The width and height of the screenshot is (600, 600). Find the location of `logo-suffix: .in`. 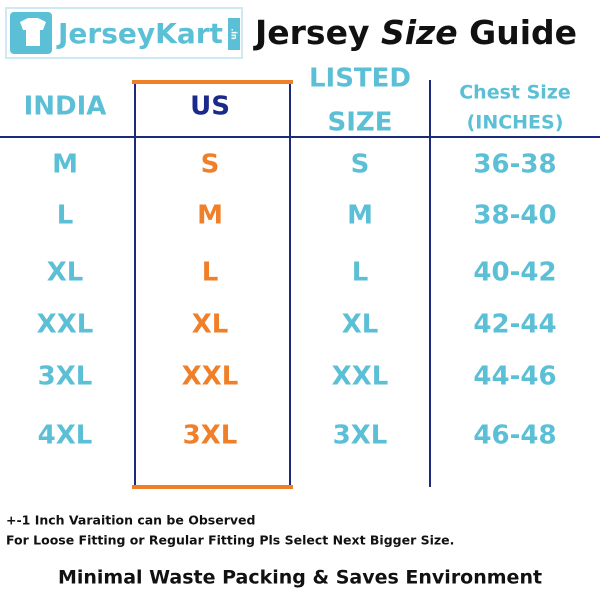

logo-suffix: .in is located at coordinates (234, 34).